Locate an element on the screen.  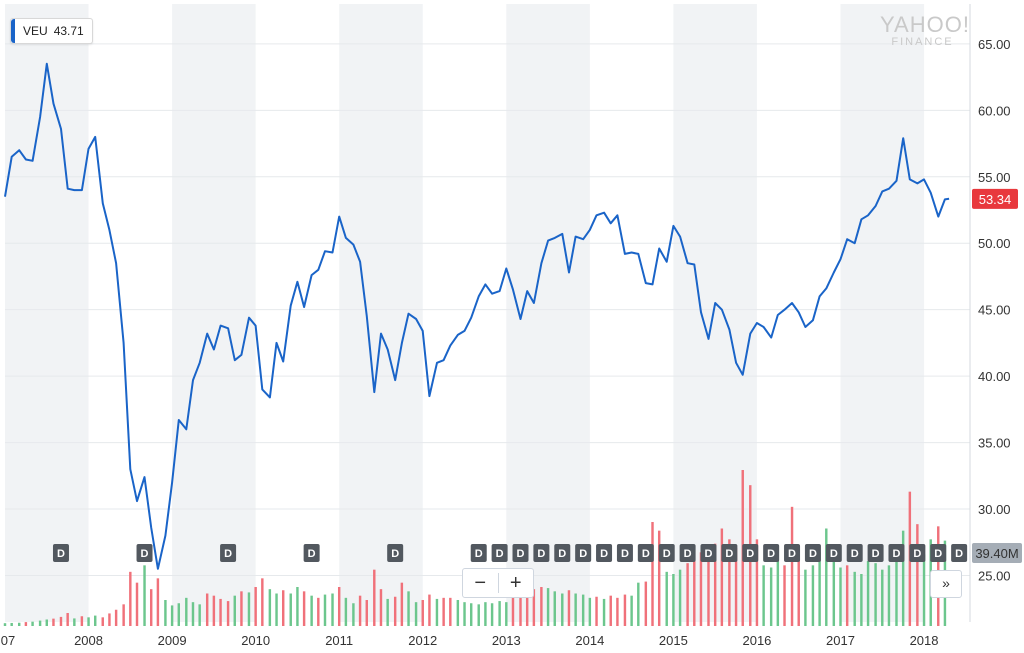
scroll-forward-button: » is located at coordinates (946, 584).